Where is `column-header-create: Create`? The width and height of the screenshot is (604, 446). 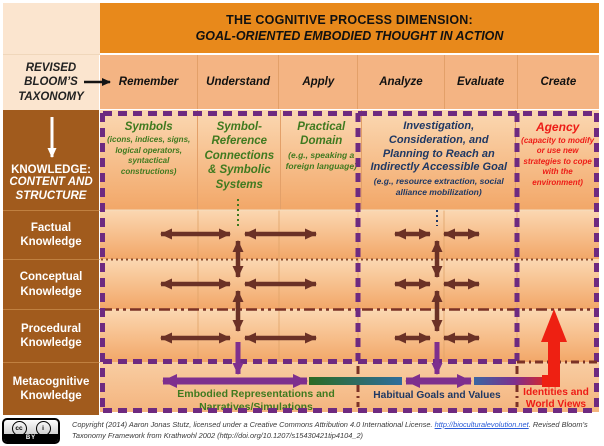
column-header-create: Create is located at coordinates (557, 82).